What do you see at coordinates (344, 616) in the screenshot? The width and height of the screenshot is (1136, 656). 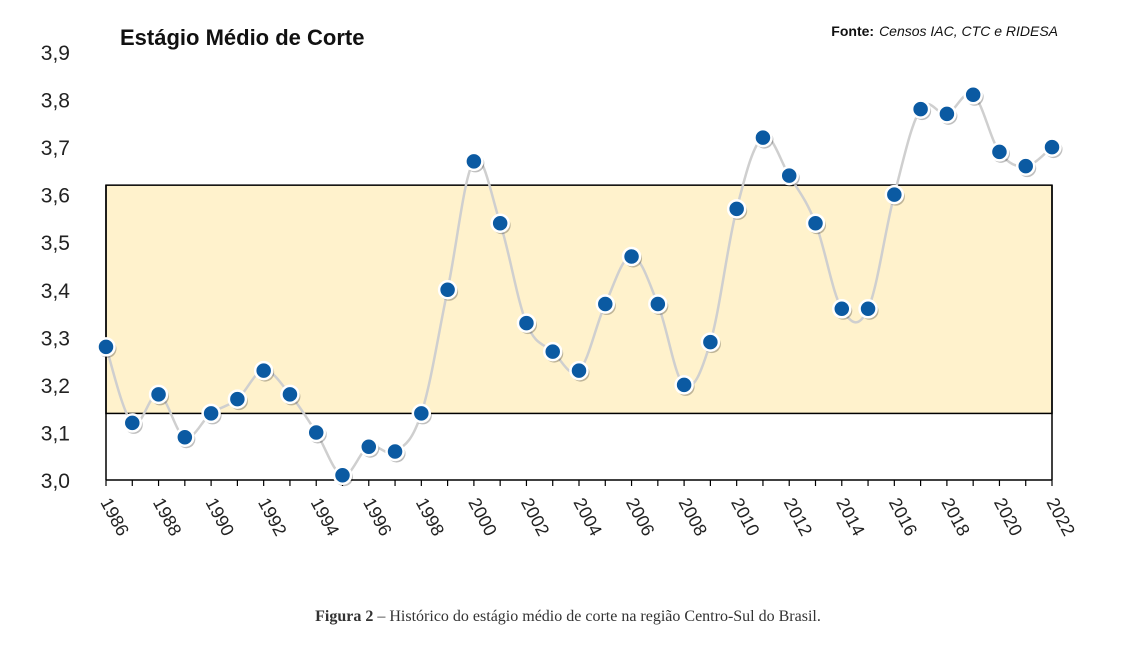 I see `caption-label: Figura 2` at bounding box center [344, 616].